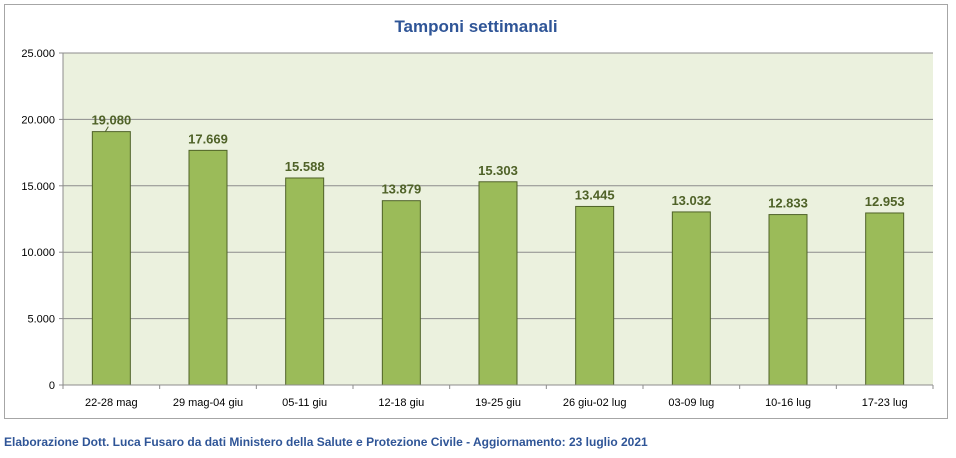  What do you see at coordinates (498, 170) in the screenshot?
I see `data-label: 15.303` at bounding box center [498, 170].